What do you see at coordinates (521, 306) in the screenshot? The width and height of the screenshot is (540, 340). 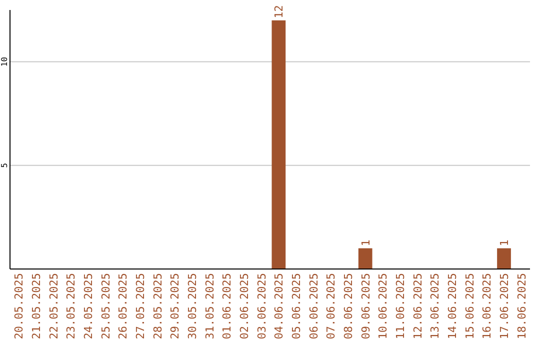 I see `x-tick-label: 18.06.2025` at bounding box center [521, 306].